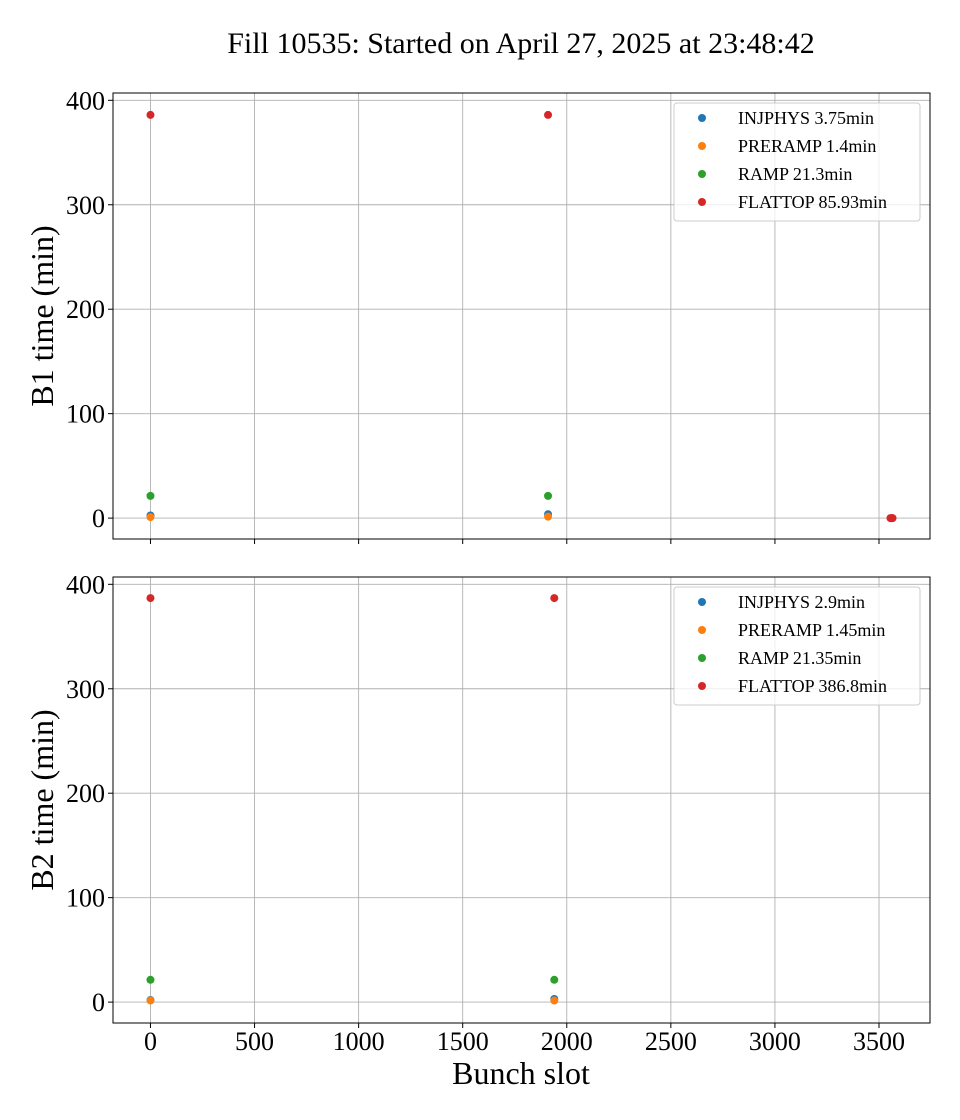 The height and width of the screenshot is (1120, 960). I want to click on y-tick-label-b2-2: 200, so click(85, 793).